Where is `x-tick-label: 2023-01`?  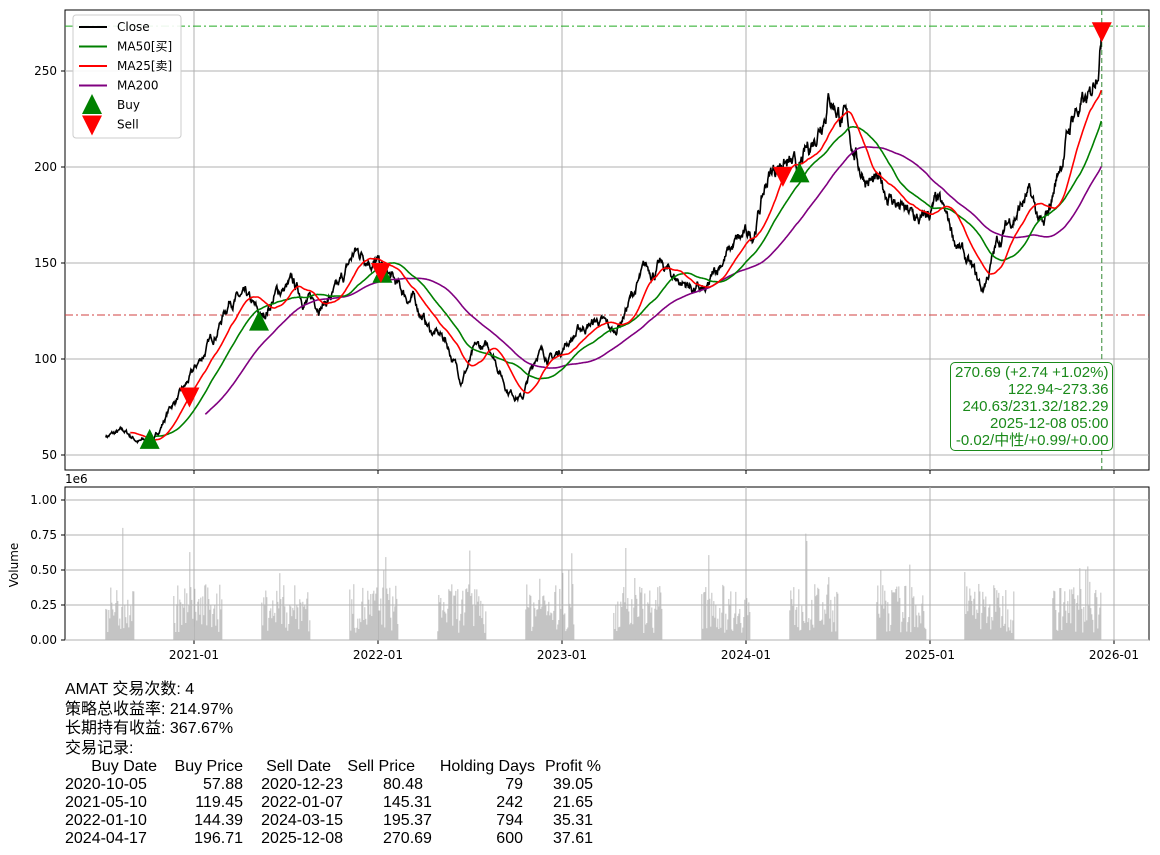
x-tick-label: 2023-01 is located at coordinates (562, 655).